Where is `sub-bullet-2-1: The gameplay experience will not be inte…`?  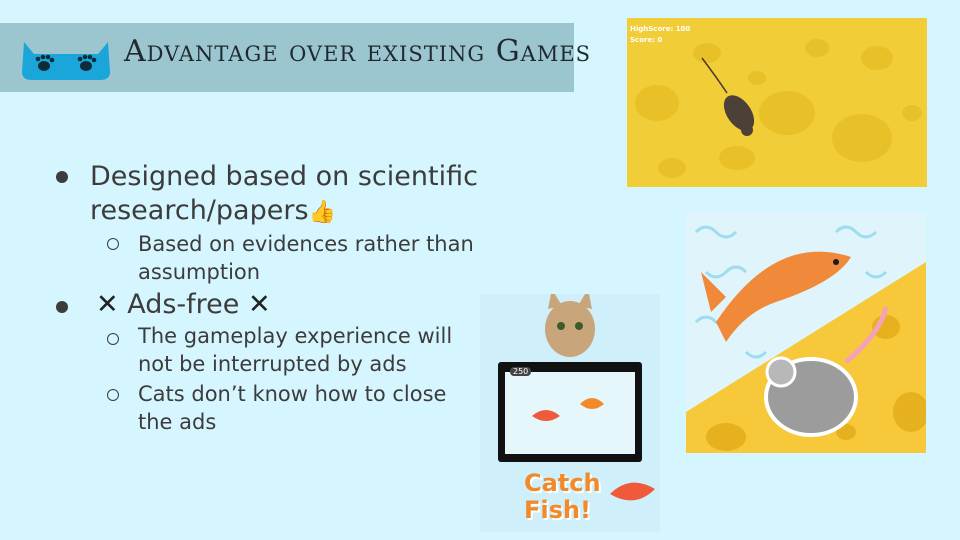
sub-bullet-2-1: The gameplay experience will not be inte… is located at coordinates (295, 350).